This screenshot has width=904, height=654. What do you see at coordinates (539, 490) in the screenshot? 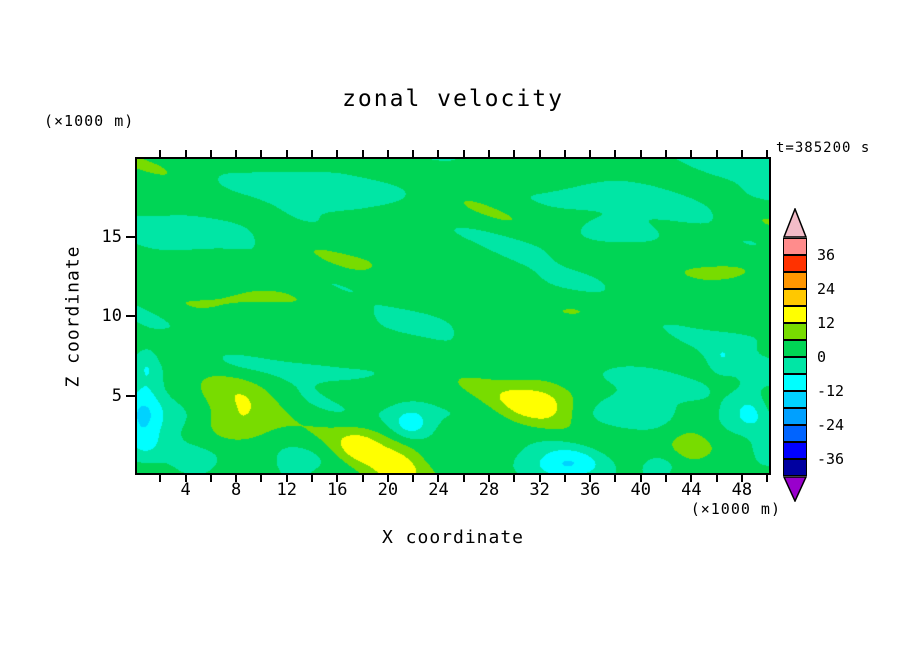
I see `x-tick-label: 32` at bounding box center [539, 490].